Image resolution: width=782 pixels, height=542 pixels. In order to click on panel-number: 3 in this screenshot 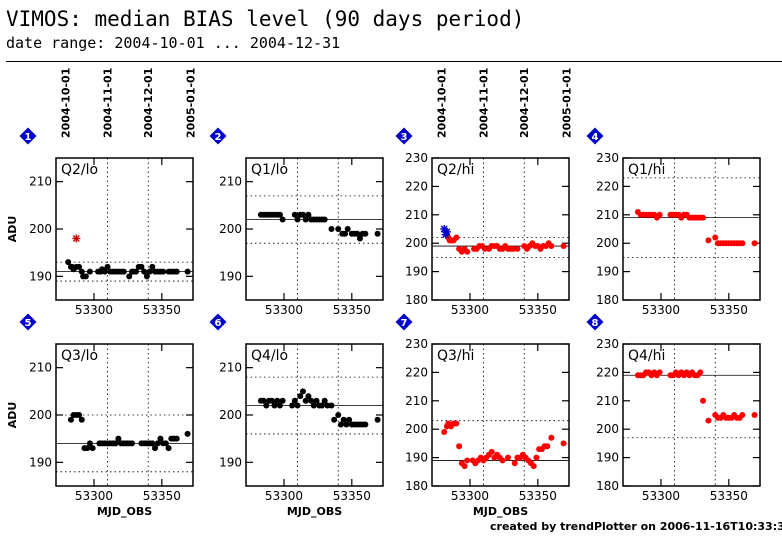, I will do `click(404, 137)`.